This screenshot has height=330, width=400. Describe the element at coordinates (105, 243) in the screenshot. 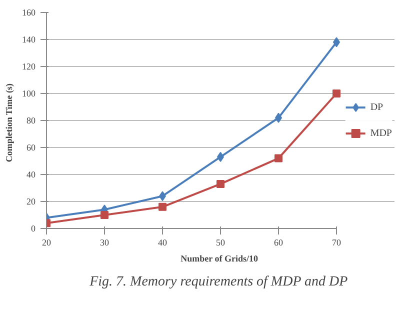

I see `x-tick-label: 30` at that location.